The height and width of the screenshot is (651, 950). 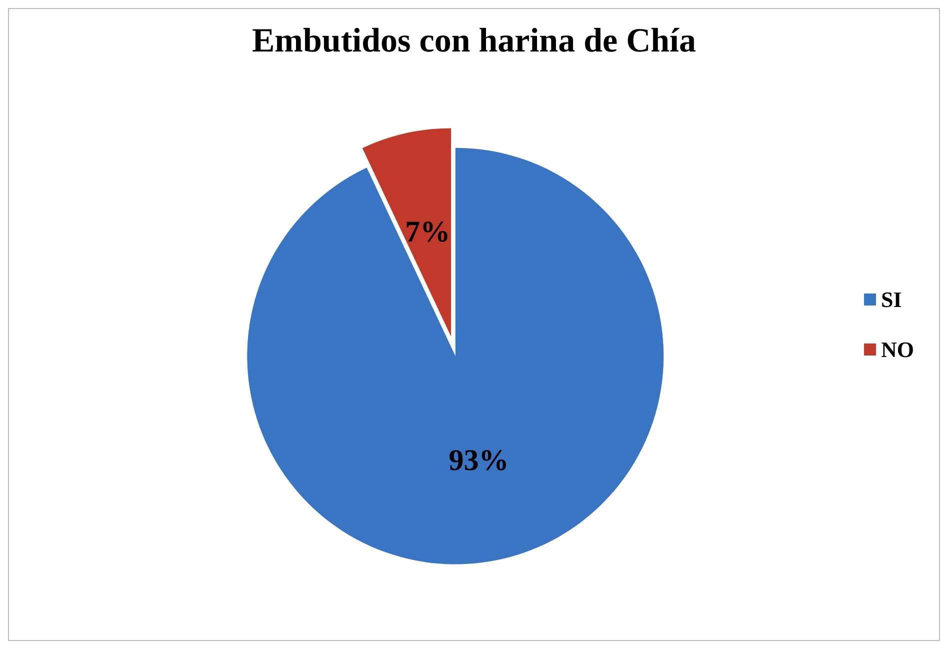 What do you see at coordinates (891, 299) in the screenshot?
I see `legend-label: SI` at bounding box center [891, 299].